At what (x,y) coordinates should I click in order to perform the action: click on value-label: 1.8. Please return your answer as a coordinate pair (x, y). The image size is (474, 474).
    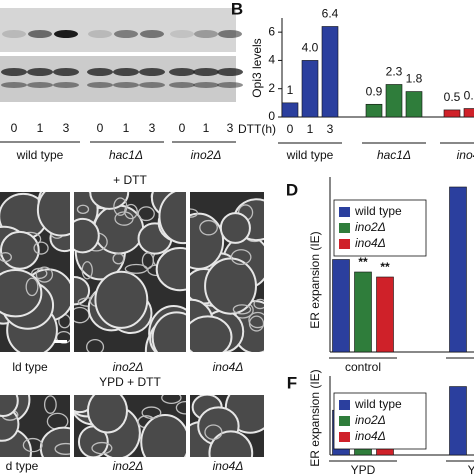
    Looking at the image, I should click on (414, 79).